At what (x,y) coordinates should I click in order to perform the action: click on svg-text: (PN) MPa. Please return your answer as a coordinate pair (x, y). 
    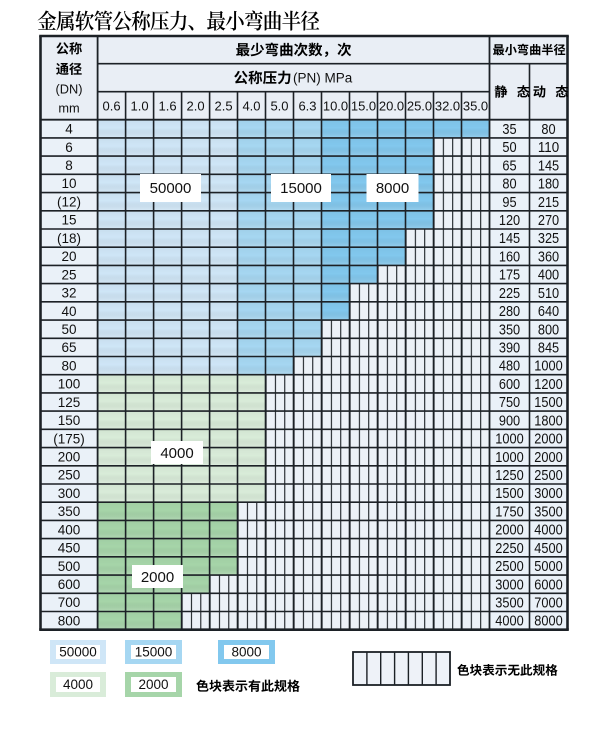
    Looking at the image, I should click on (323, 78).